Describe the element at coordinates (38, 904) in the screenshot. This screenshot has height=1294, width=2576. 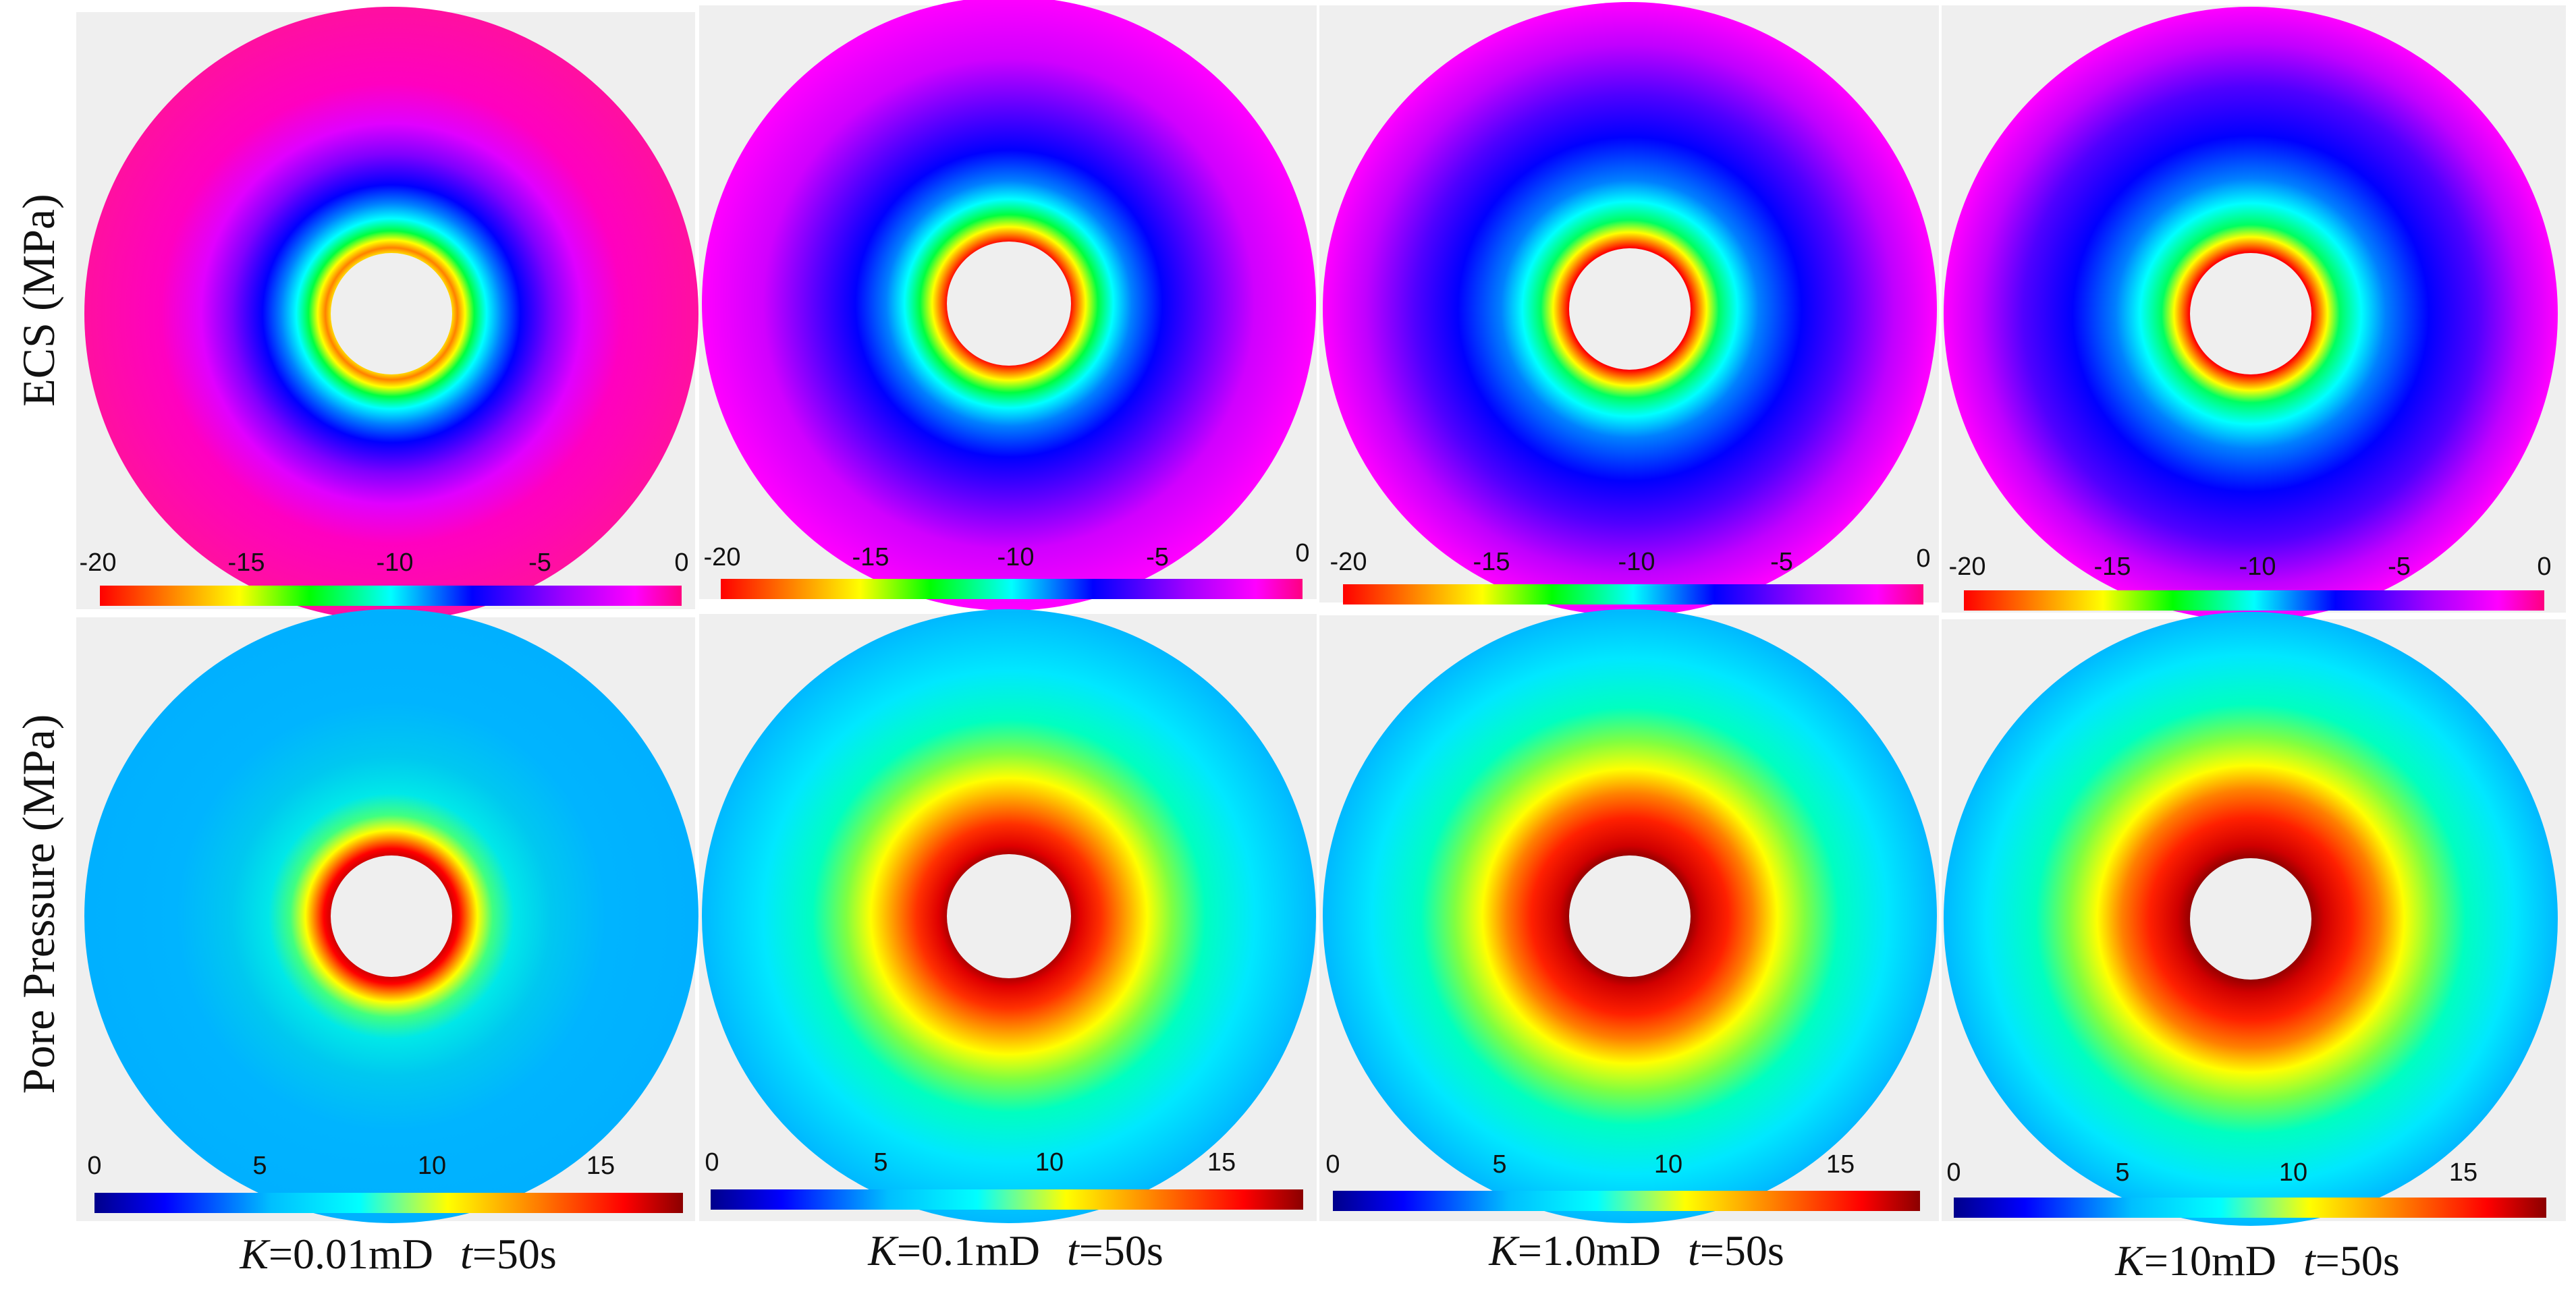
I see `row-label-pore-pressure: Pore Pressure (MPa)` at that location.